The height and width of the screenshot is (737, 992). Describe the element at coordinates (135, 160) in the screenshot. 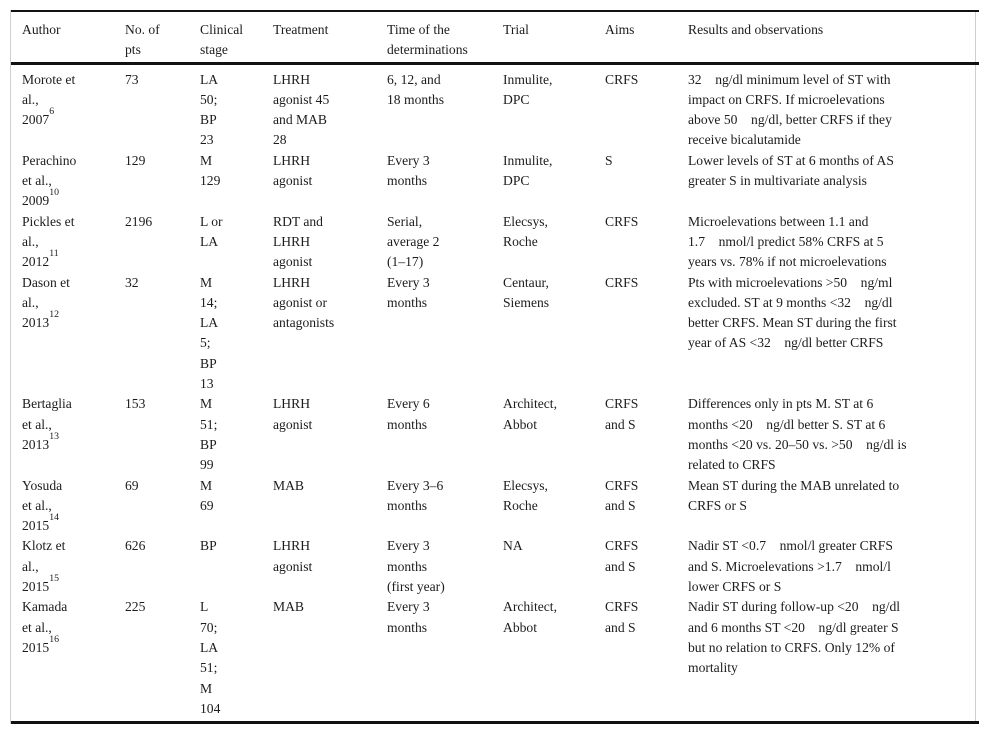

I see `pts-cell: 129` at that location.